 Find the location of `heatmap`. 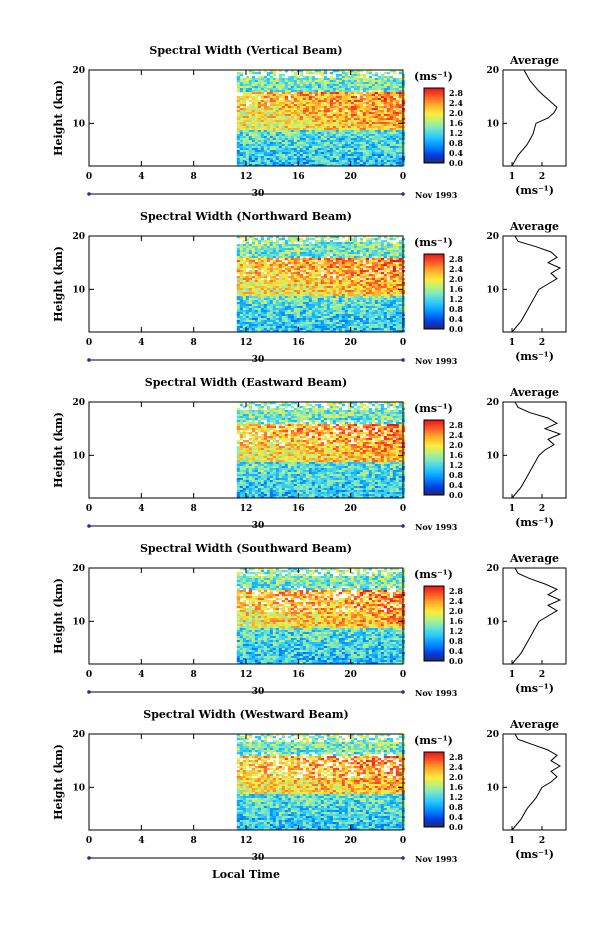

heatmap is located at coordinates (321, 118).